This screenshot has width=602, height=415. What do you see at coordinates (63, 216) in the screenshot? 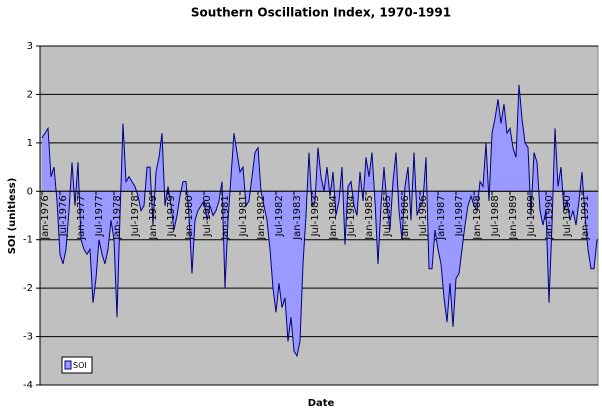
I see `x-tick-label: Jul-1976` at bounding box center [63, 216].